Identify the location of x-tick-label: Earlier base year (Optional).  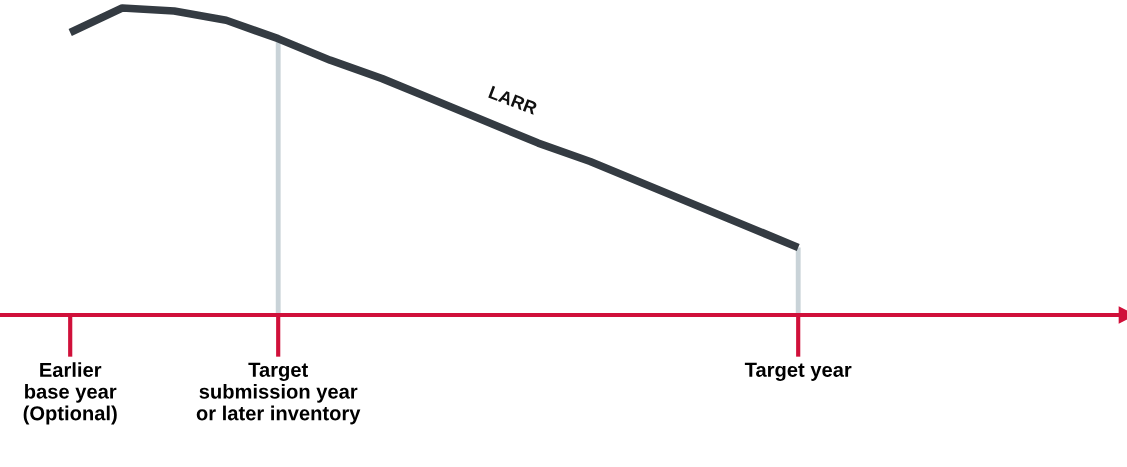
(70, 393).